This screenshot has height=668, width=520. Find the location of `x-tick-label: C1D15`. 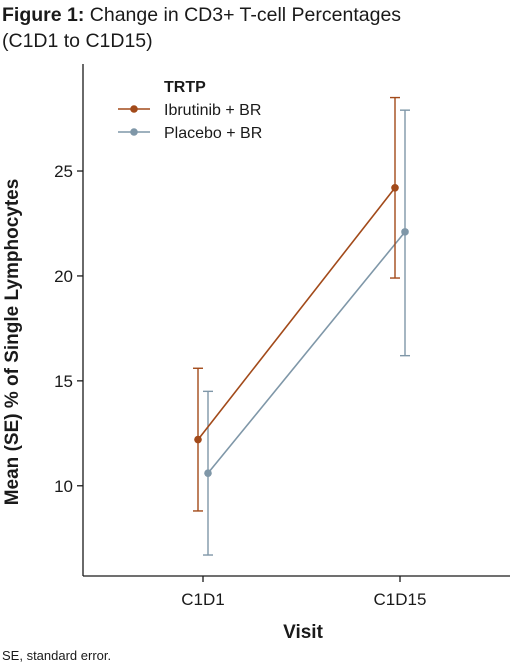

x-tick-label: C1D15 is located at coordinates (400, 599).